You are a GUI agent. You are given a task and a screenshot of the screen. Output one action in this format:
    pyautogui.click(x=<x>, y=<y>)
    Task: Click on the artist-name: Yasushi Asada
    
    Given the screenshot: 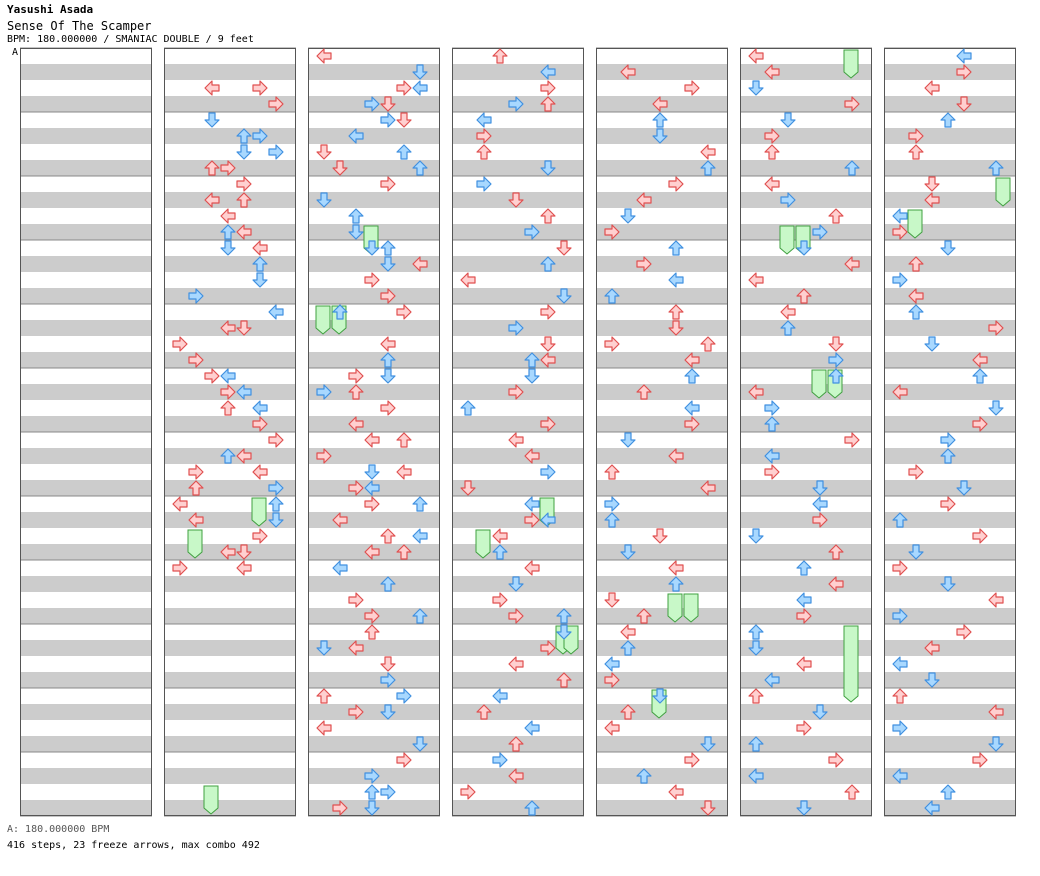 What is the action you would take?
    pyautogui.click(x=50, y=9)
    